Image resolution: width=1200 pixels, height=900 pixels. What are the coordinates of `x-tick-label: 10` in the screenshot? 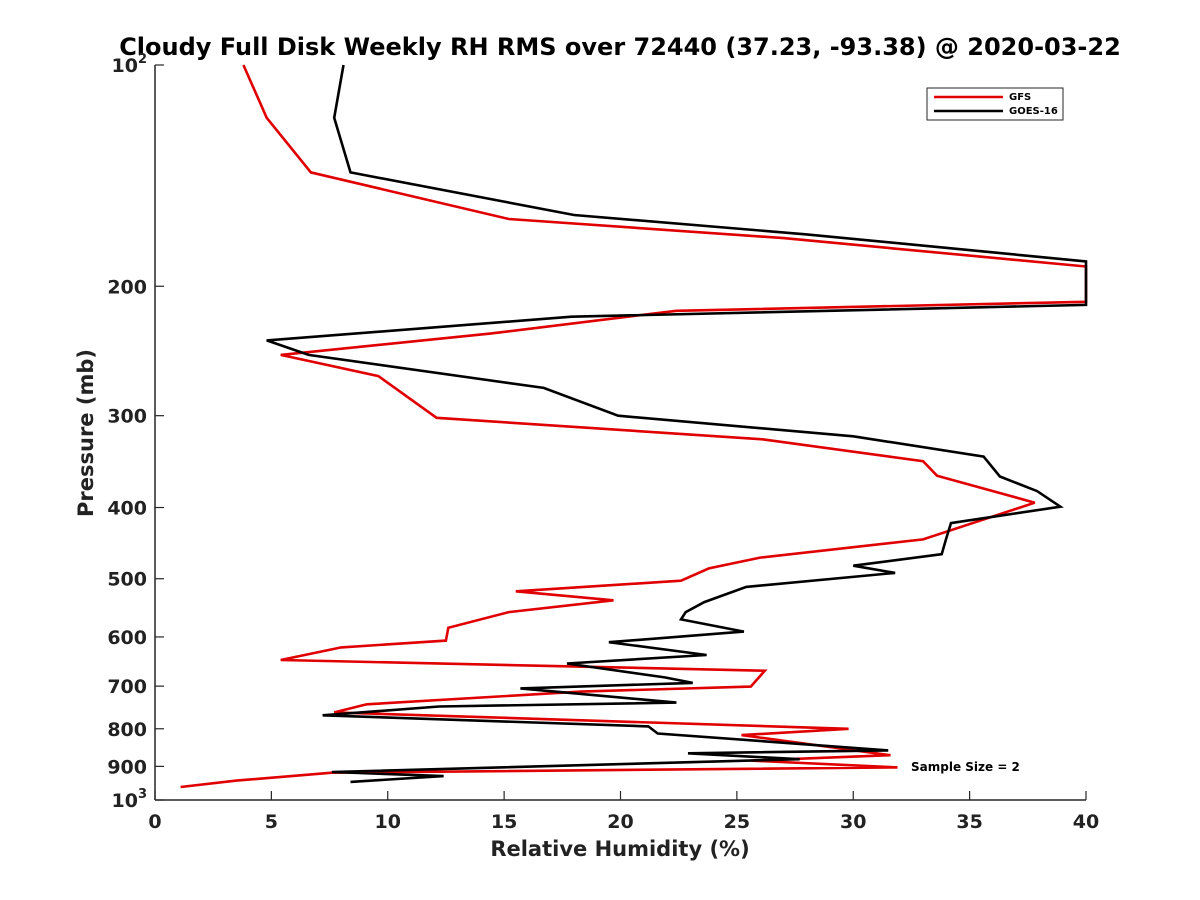 It's located at (388, 822).